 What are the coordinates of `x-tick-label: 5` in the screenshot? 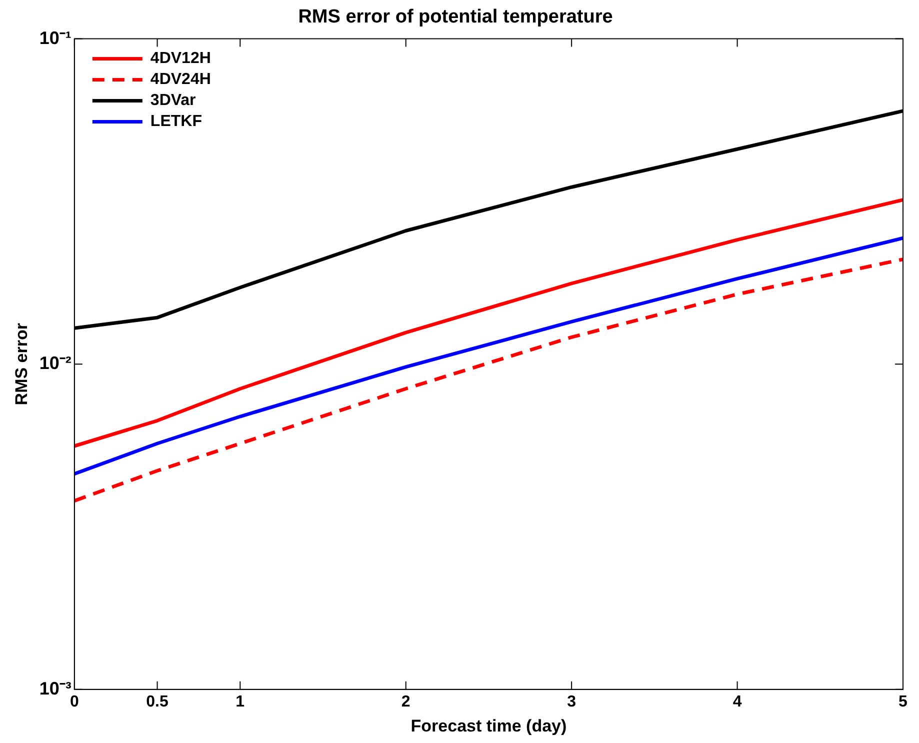 It's located at (903, 701).